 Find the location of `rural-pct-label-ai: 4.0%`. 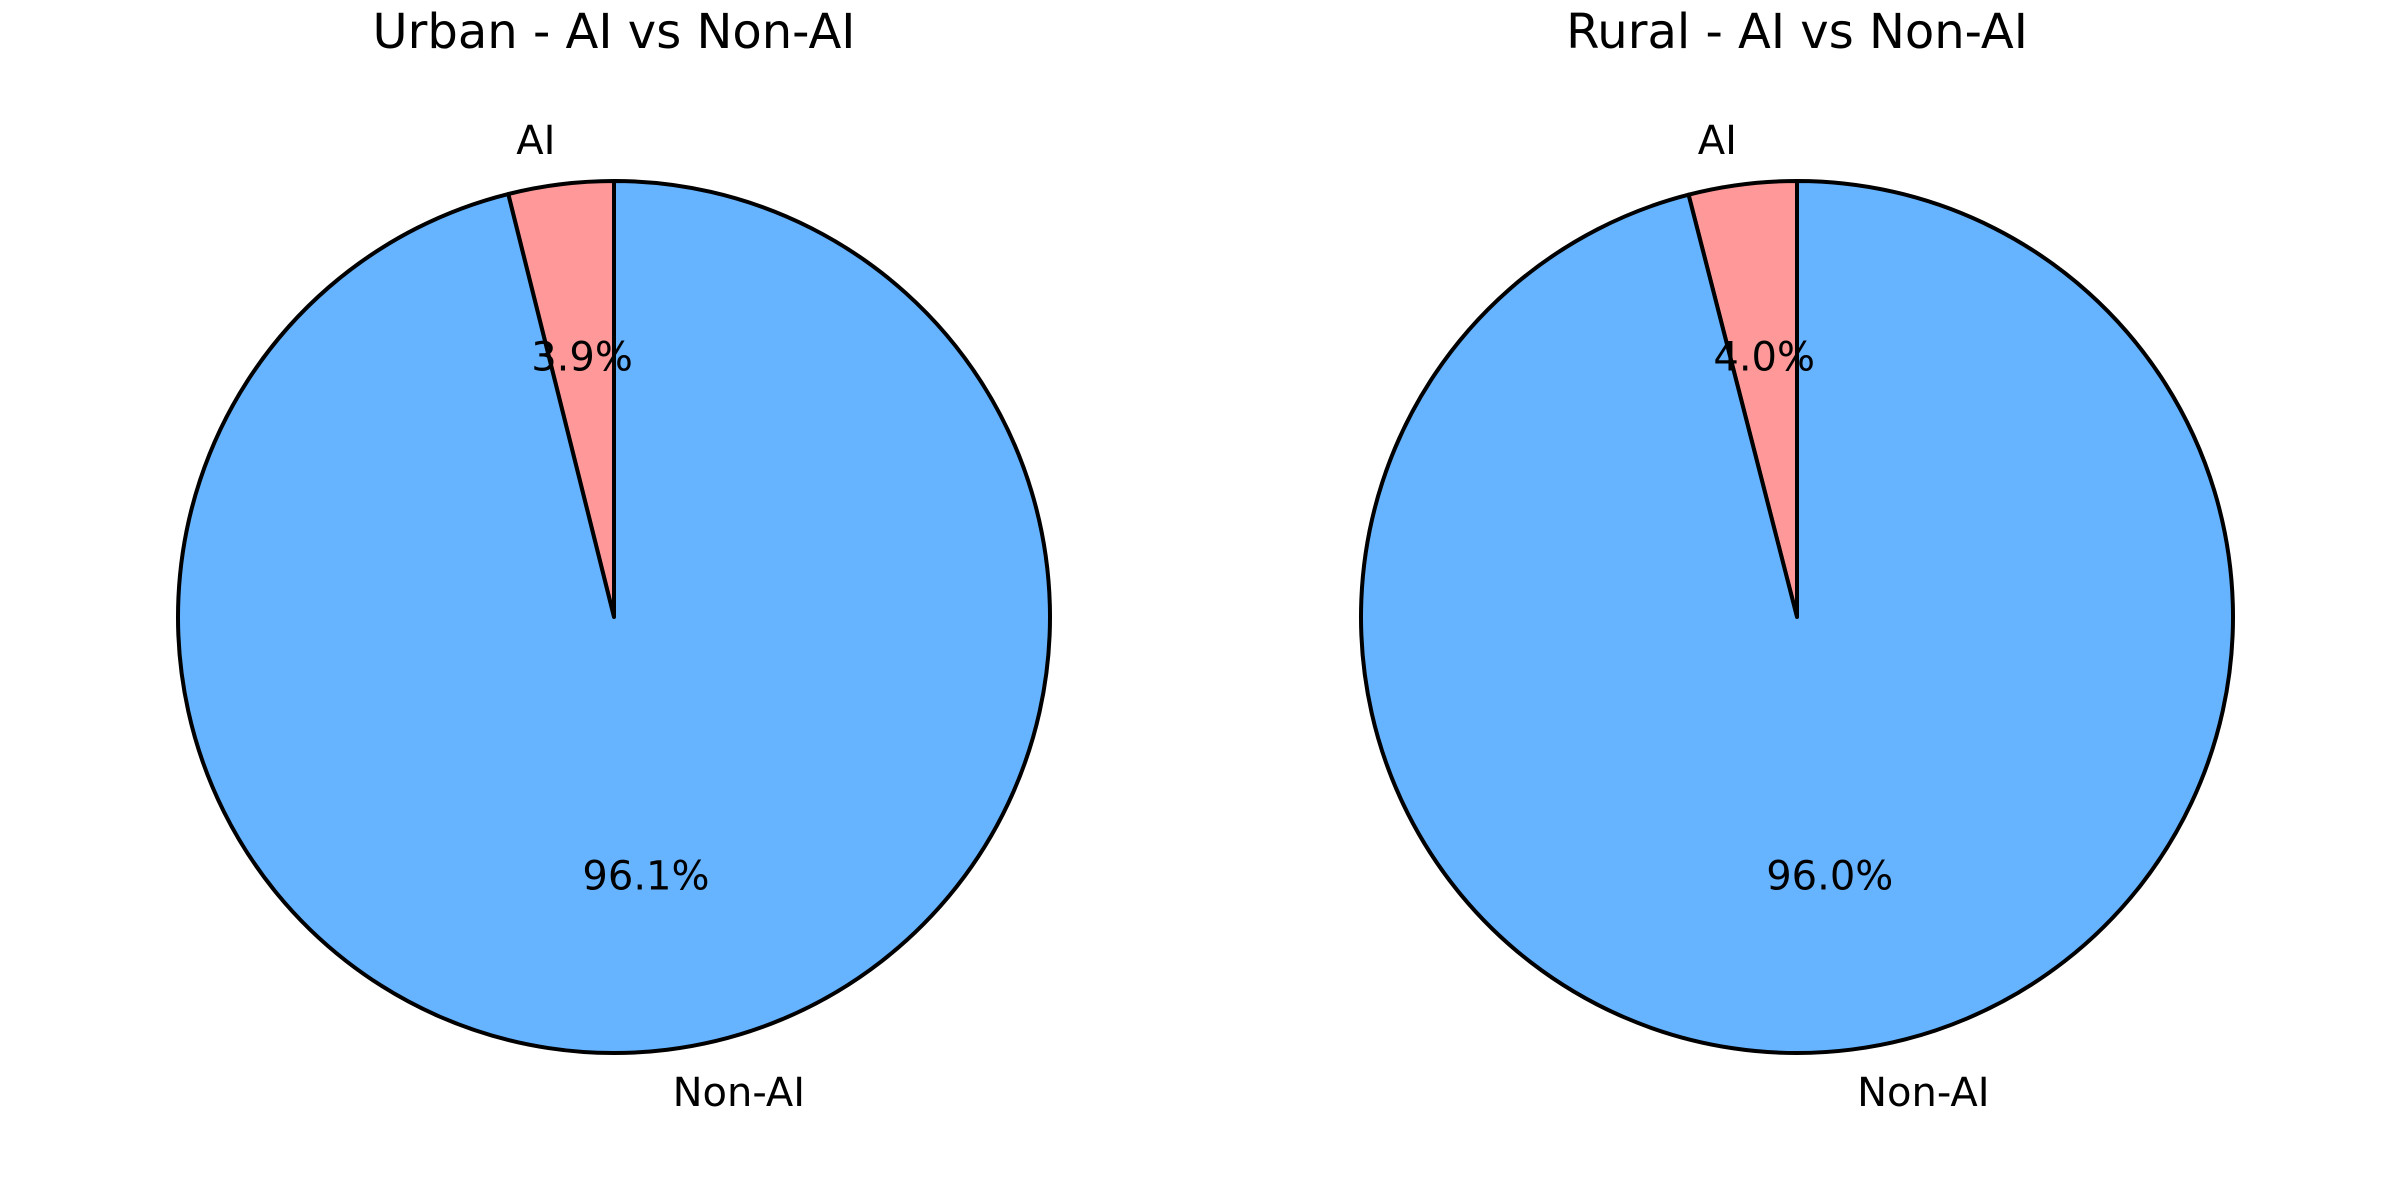

rural-pct-label-ai: 4.0% is located at coordinates (1764, 357).